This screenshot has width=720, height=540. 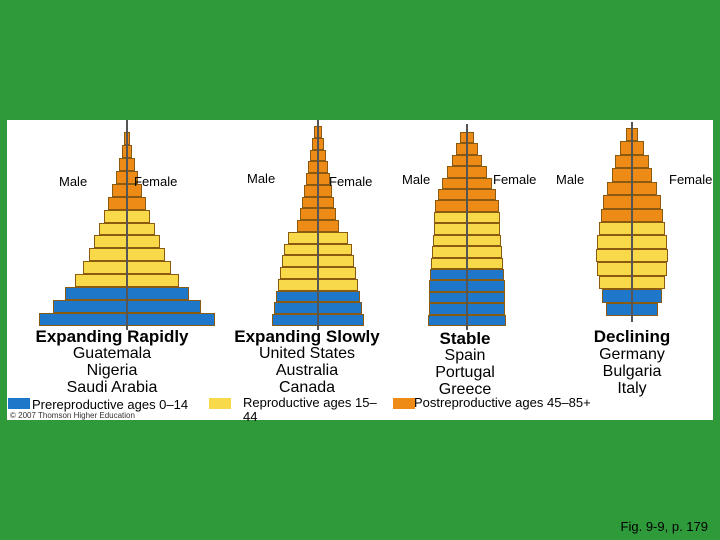 What do you see at coordinates (404, 403) in the screenshot?
I see `legend-swatch-postreproductive` at bounding box center [404, 403].